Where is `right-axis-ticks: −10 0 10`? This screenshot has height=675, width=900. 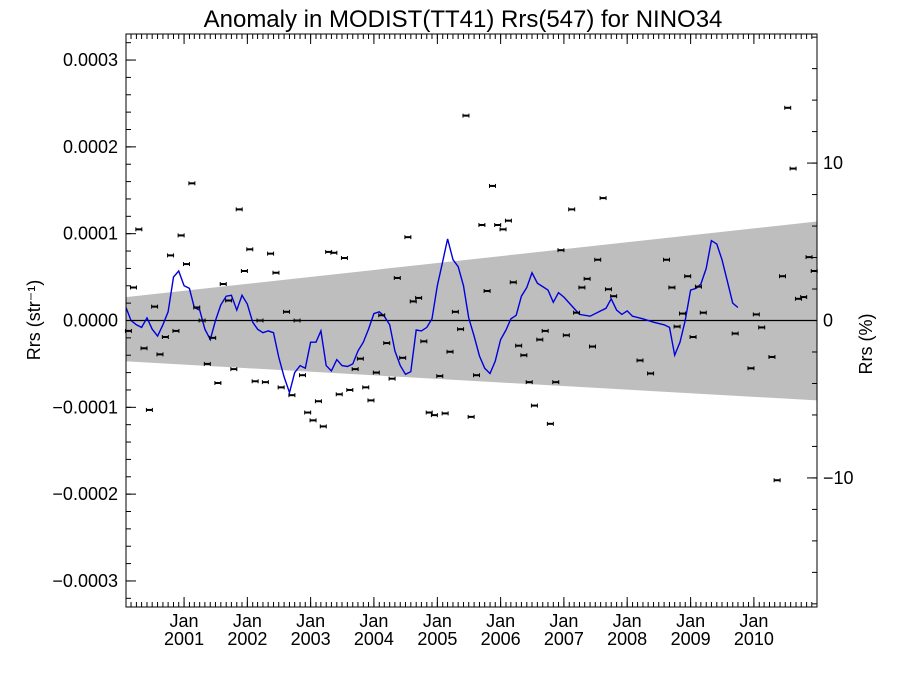
right-axis-ticks: −10 0 10 is located at coordinates (830, 320).